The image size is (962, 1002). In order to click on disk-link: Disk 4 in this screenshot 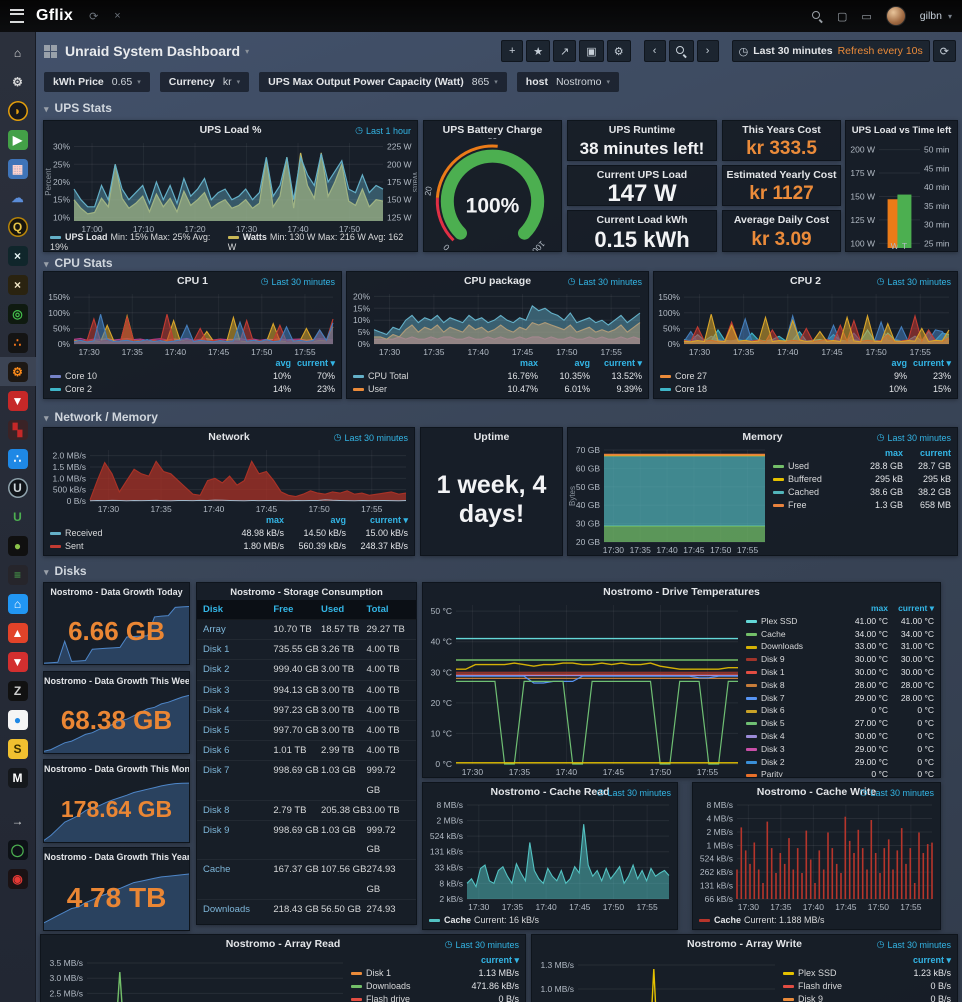, I will do `click(216, 710)`.